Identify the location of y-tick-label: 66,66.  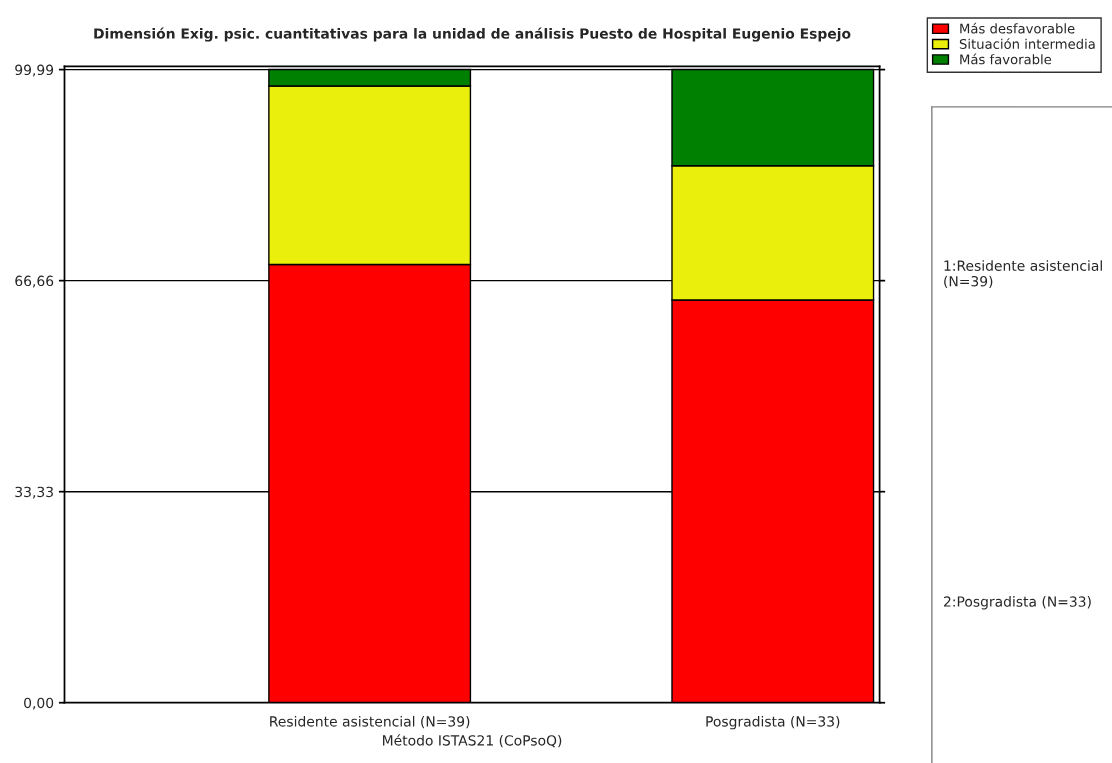
(34, 281).